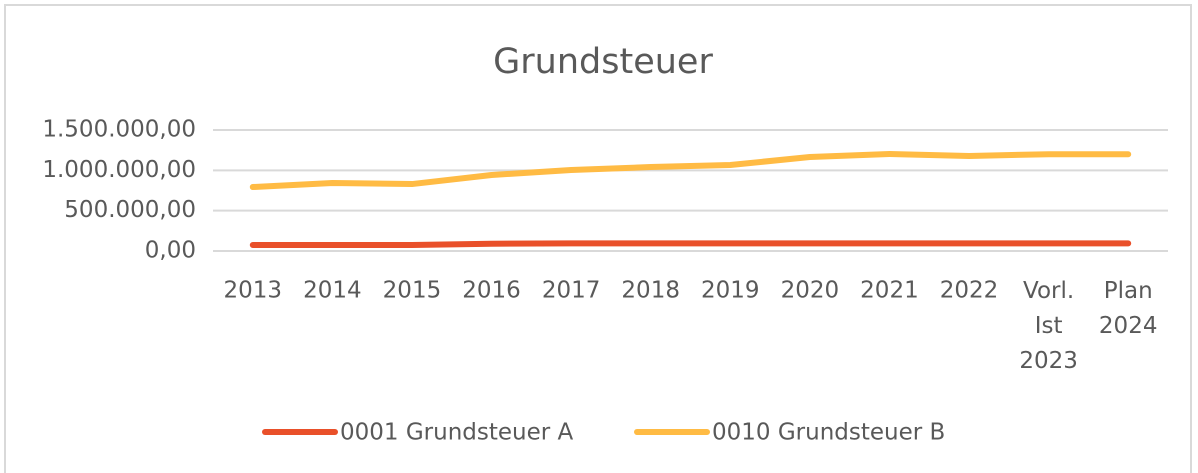 The image size is (1198, 473). What do you see at coordinates (828, 433) in the screenshot?
I see `legend-label: 0010 Grundsteuer B` at bounding box center [828, 433].